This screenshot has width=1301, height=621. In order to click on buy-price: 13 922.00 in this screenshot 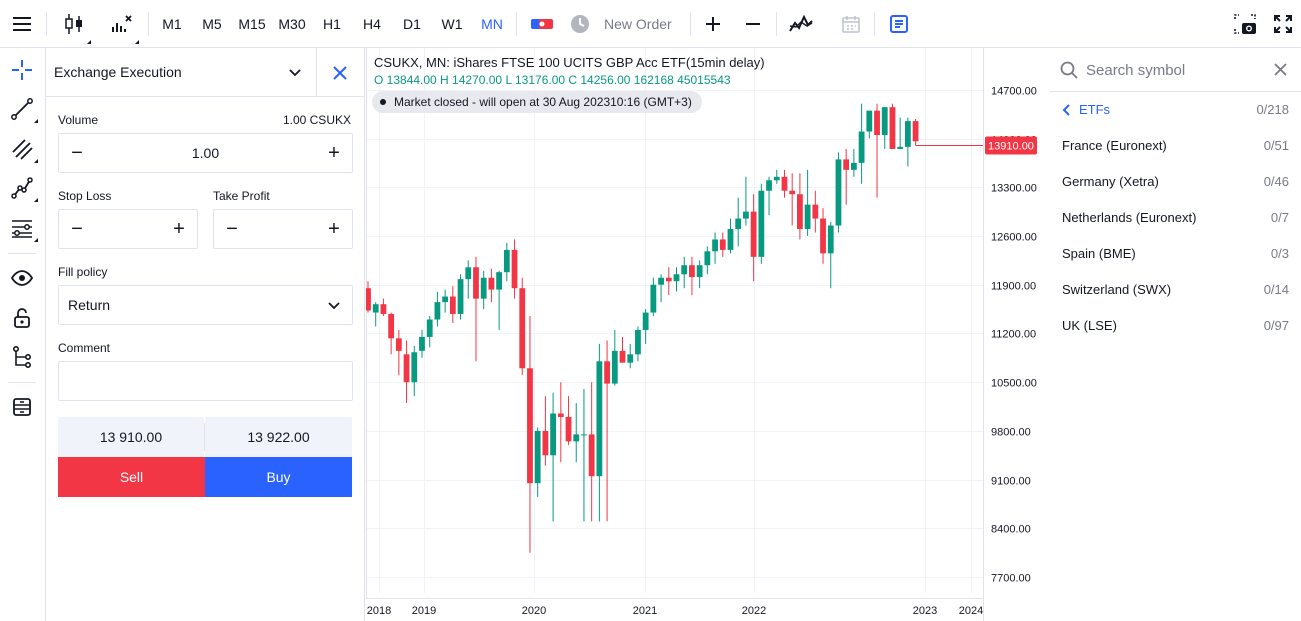, I will do `click(278, 437)`.